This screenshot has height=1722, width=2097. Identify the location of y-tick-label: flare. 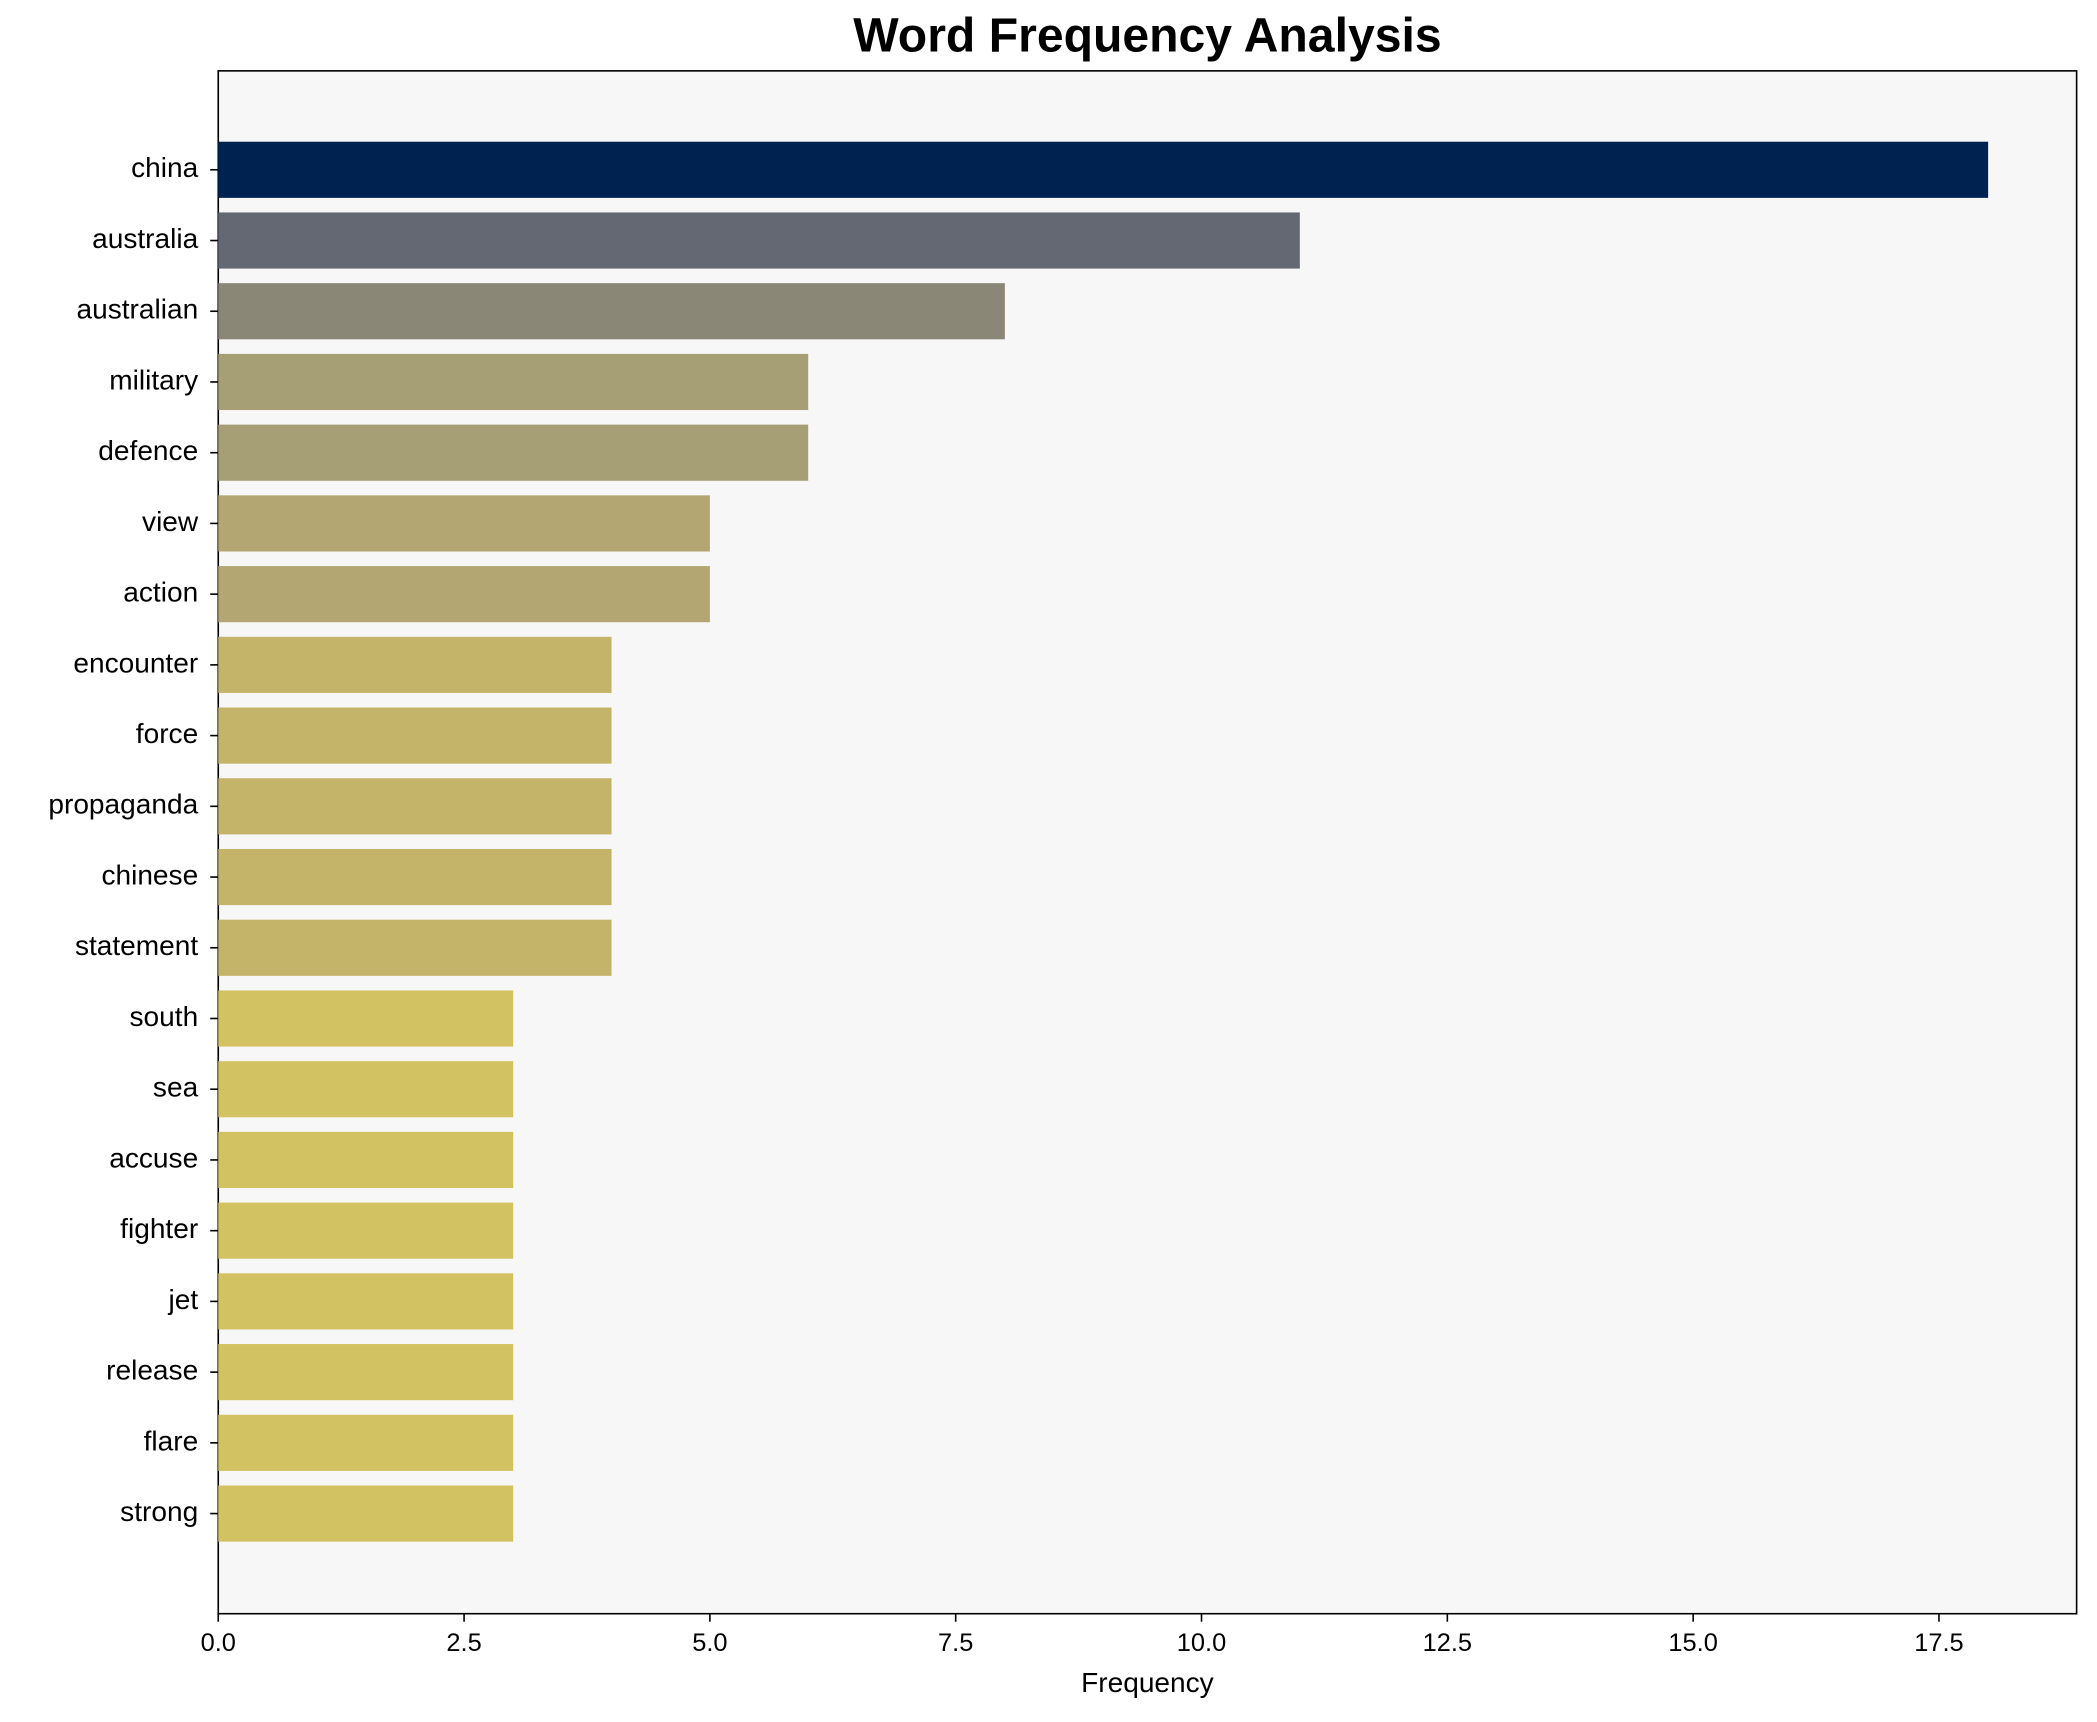
(171, 1440).